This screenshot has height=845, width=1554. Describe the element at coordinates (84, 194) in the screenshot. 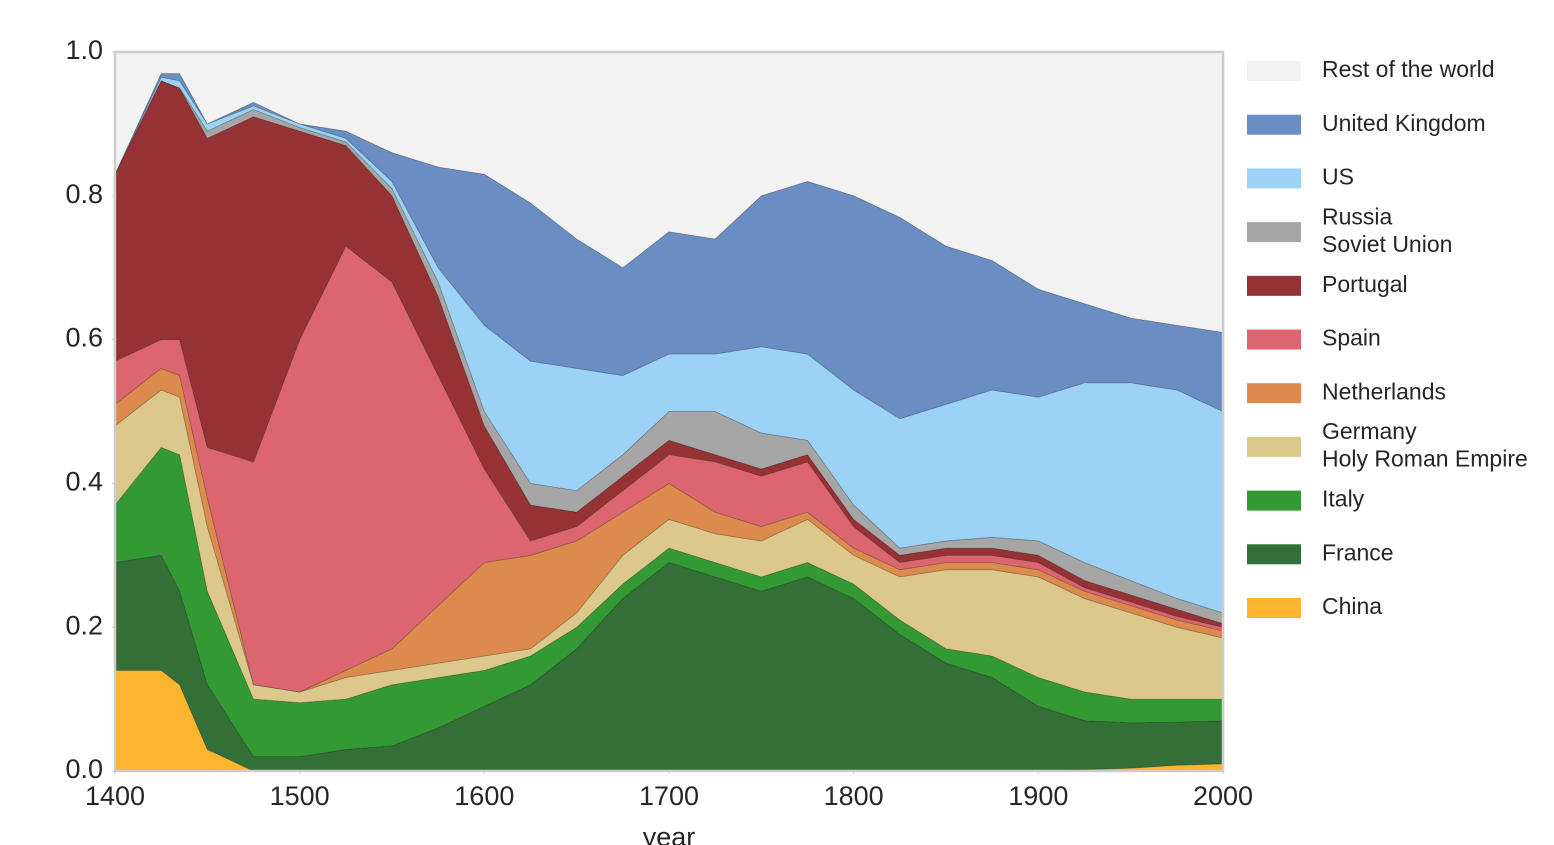

I see `y-tick-label: 0.8` at that location.